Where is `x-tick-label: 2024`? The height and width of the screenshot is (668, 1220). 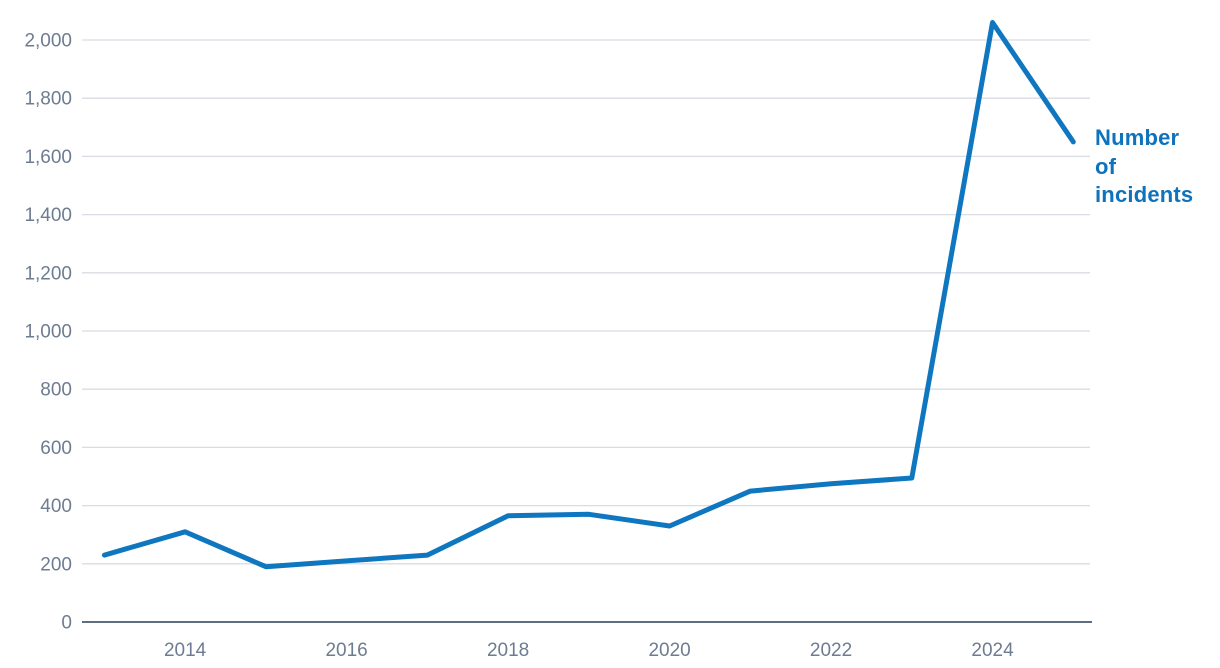
x-tick-label: 2024 is located at coordinates (992, 650).